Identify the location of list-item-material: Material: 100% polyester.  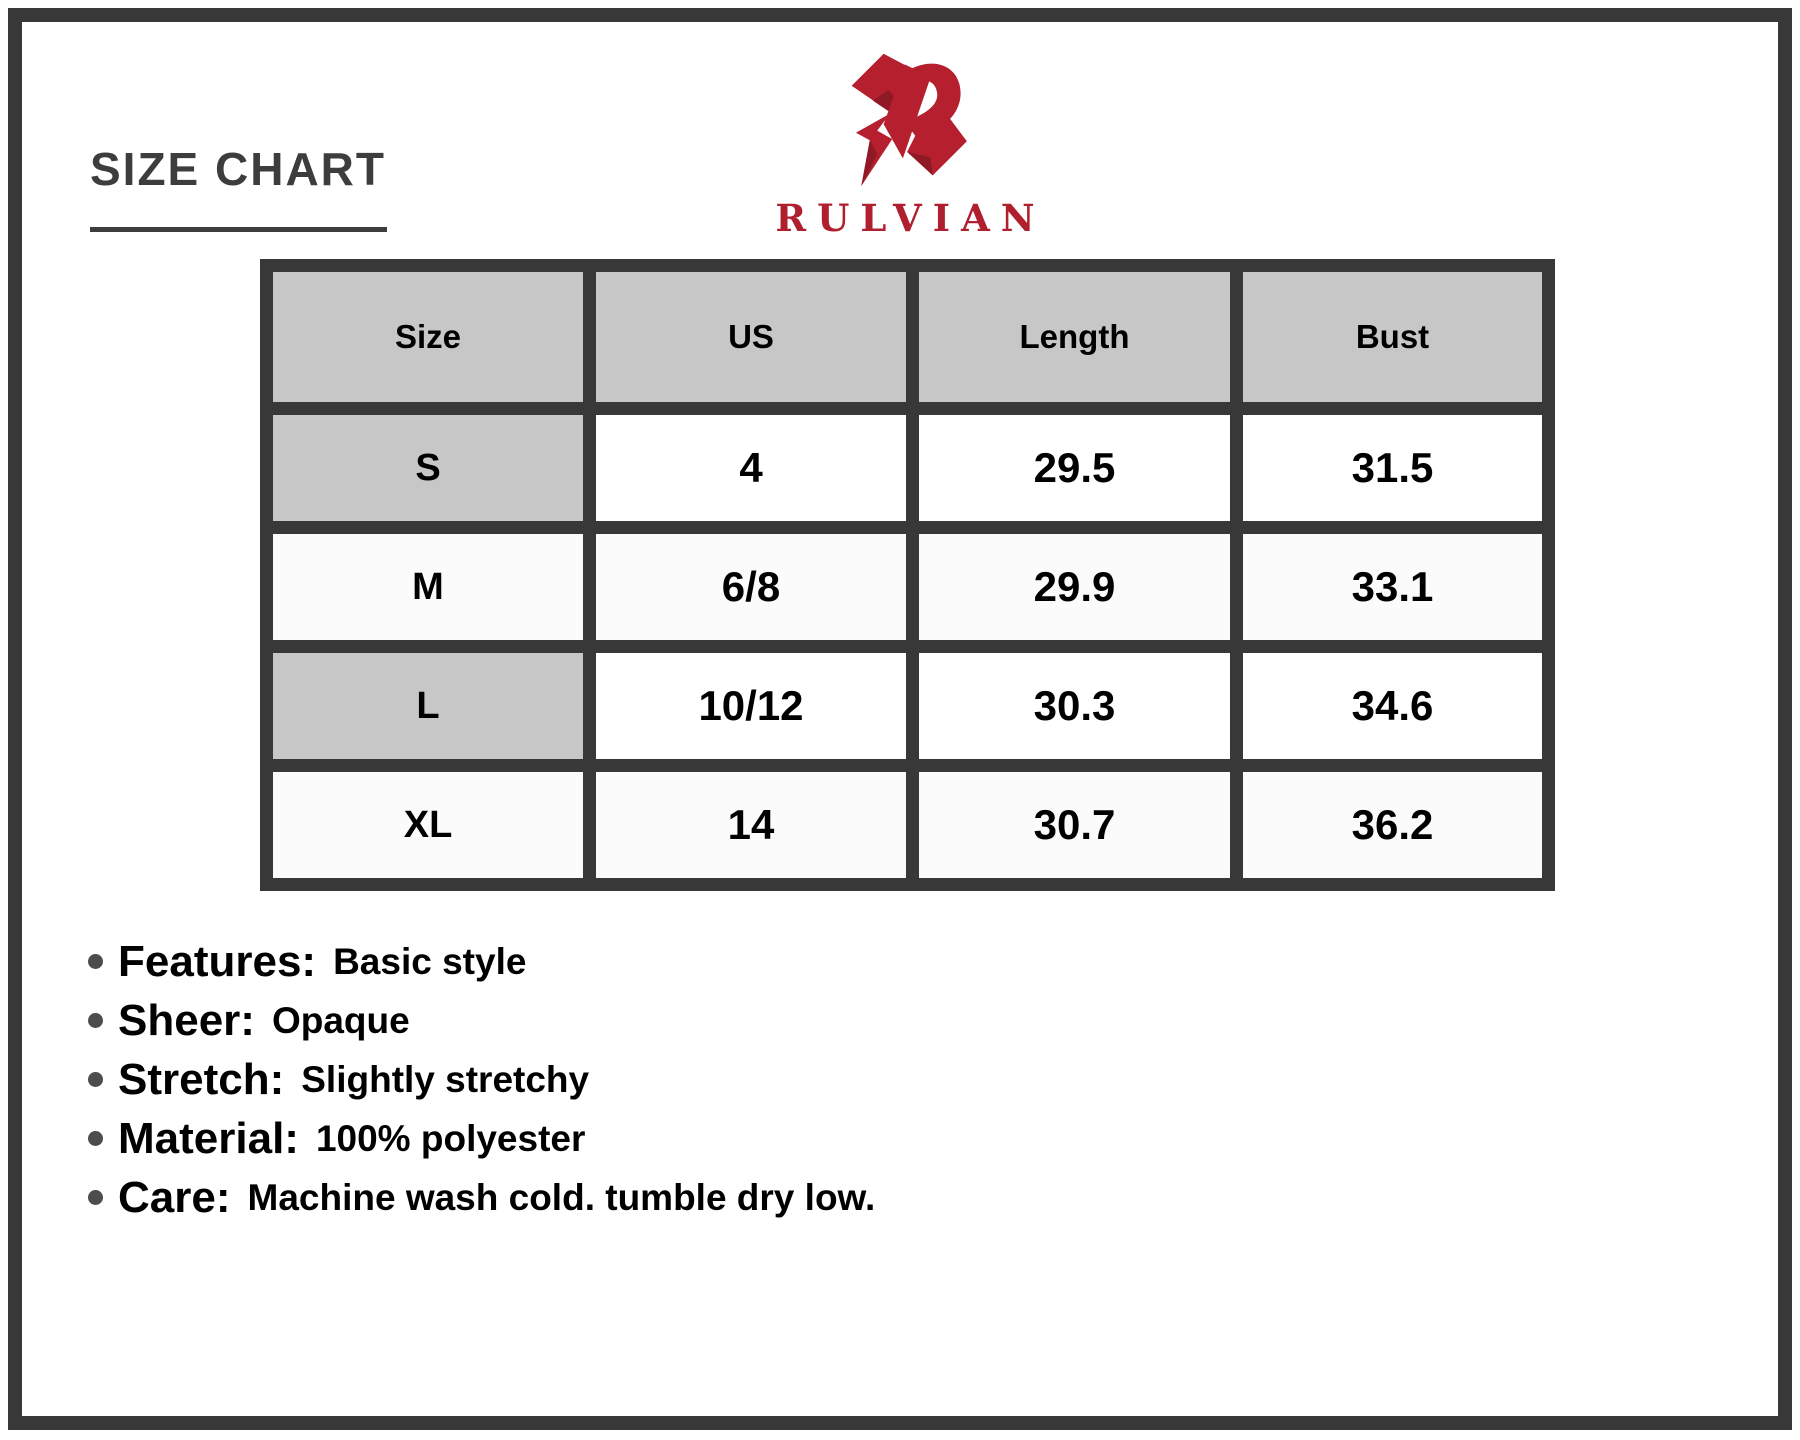
(481, 1138).